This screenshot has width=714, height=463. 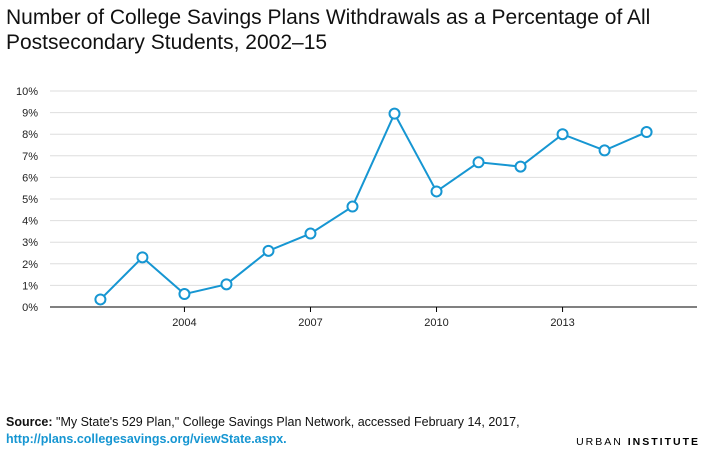 What do you see at coordinates (30, 286) in the screenshot?
I see `y-tick-label: 1%` at bounding box center [30, 286].